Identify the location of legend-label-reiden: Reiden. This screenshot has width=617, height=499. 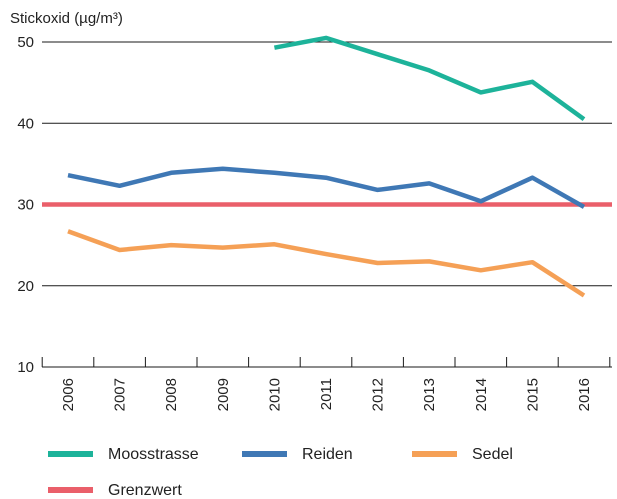
(327, 454).